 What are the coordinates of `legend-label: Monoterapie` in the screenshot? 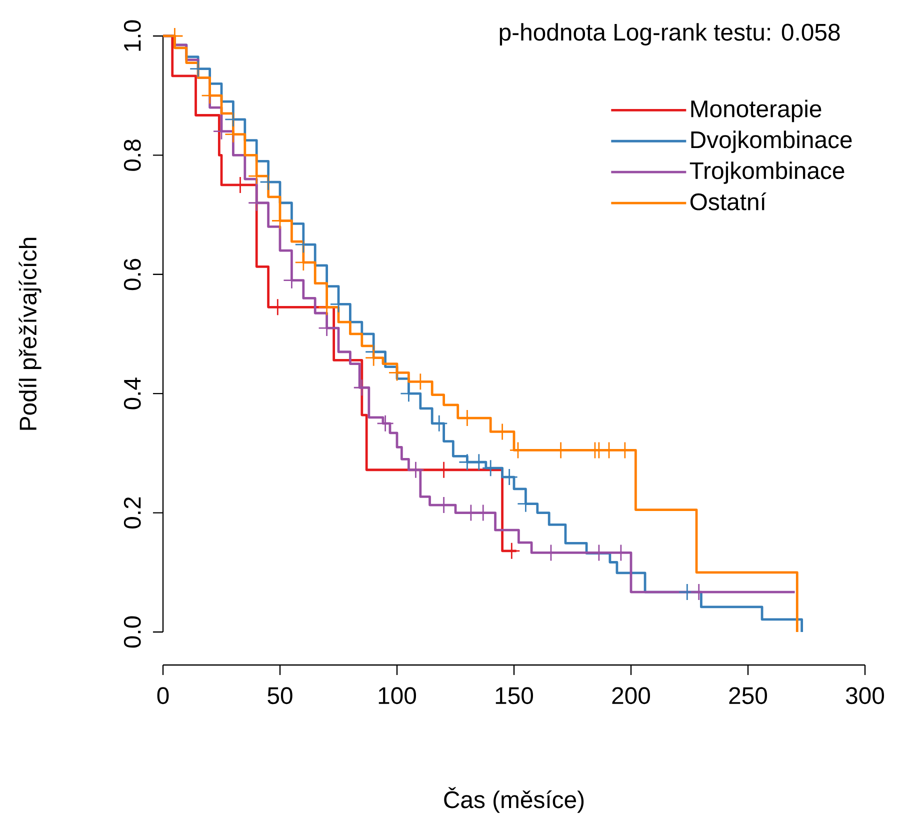 It's located at (756, 111).